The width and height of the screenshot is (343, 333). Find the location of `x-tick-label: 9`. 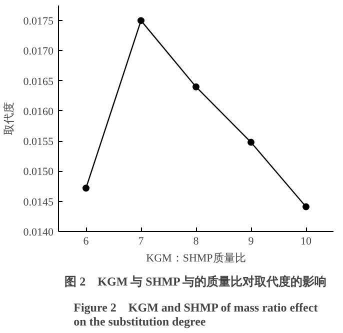

x-tick-label: 9 is located at coordinates (251, 242).